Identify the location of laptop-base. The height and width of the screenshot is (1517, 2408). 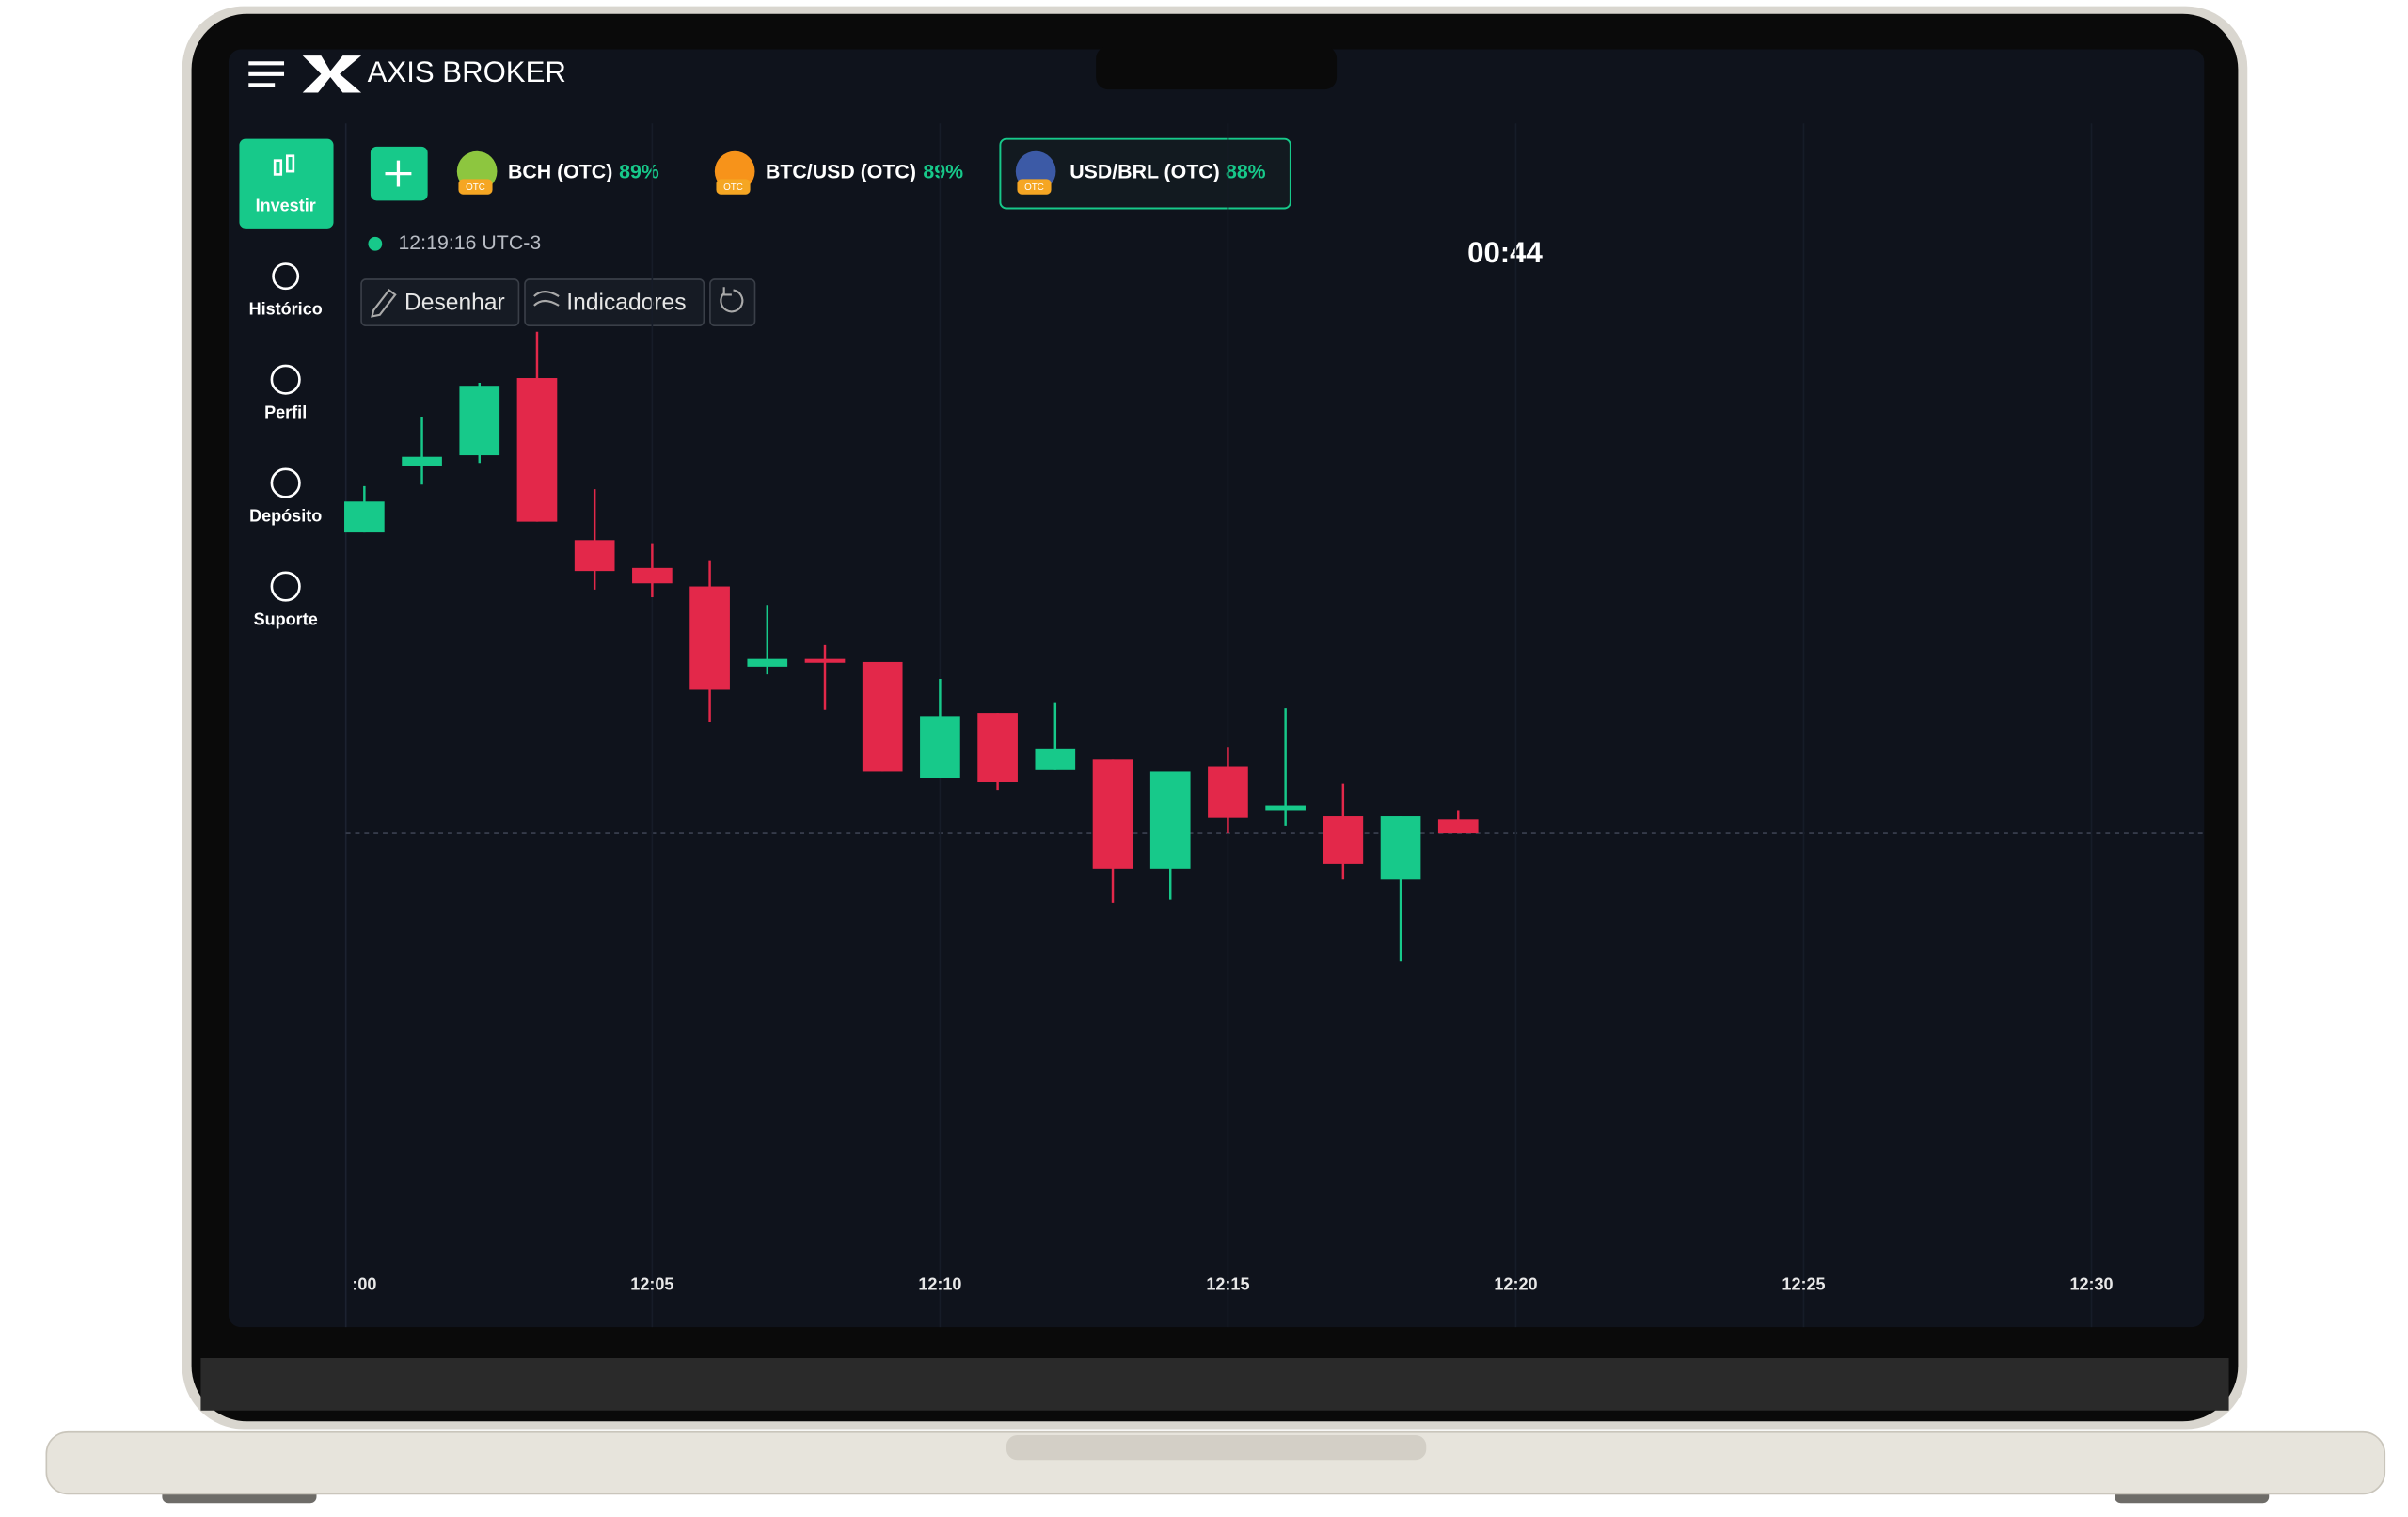
(1216, 1462).